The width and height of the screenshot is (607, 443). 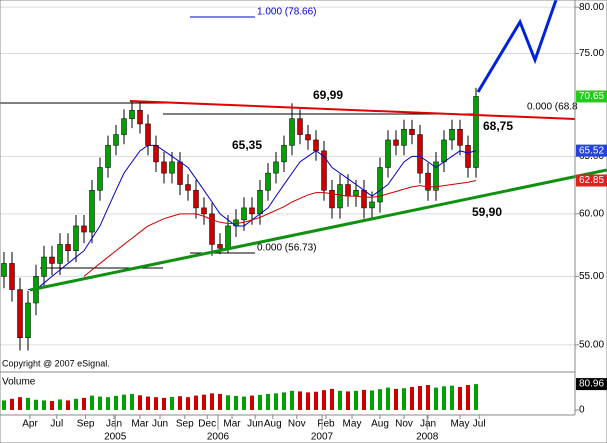 What do you see at coordinates (352, 110) in the screenshot?
I see `resistance-line` at bounding box center [352, 110].